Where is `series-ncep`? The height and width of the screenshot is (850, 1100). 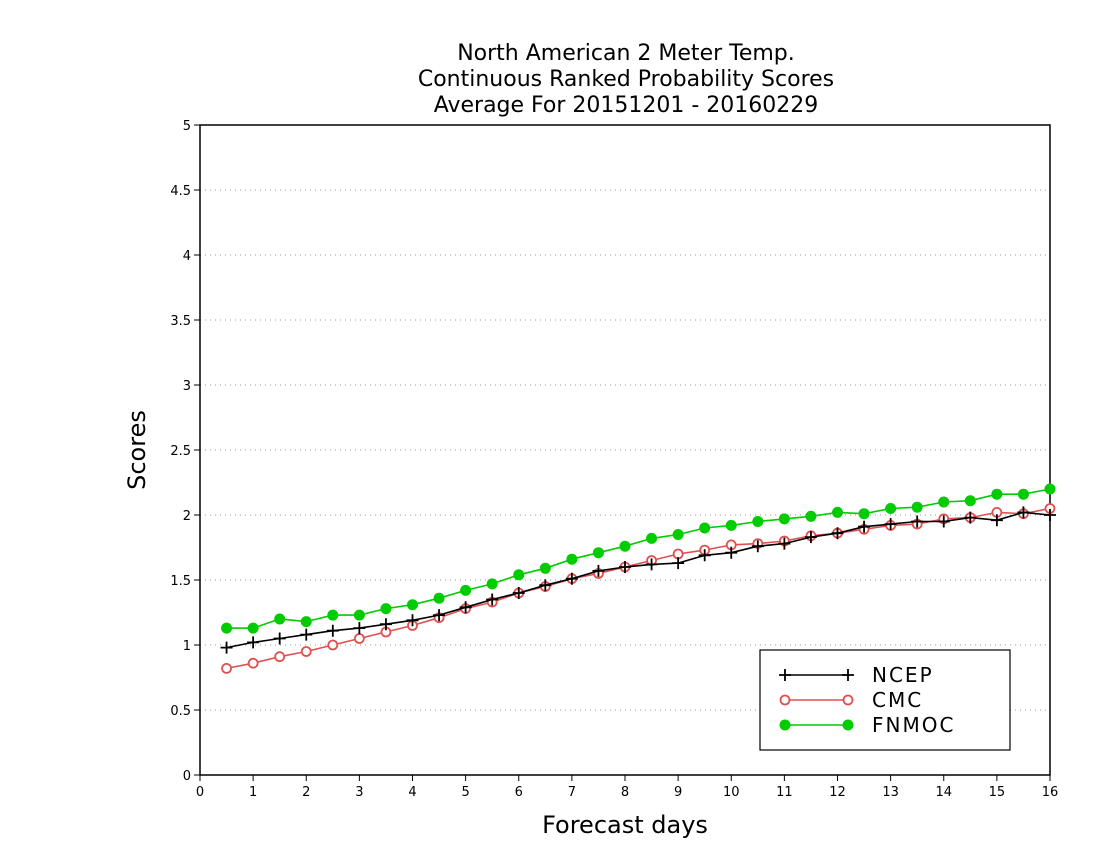
series-ncep is located at coordinates (638, 580).